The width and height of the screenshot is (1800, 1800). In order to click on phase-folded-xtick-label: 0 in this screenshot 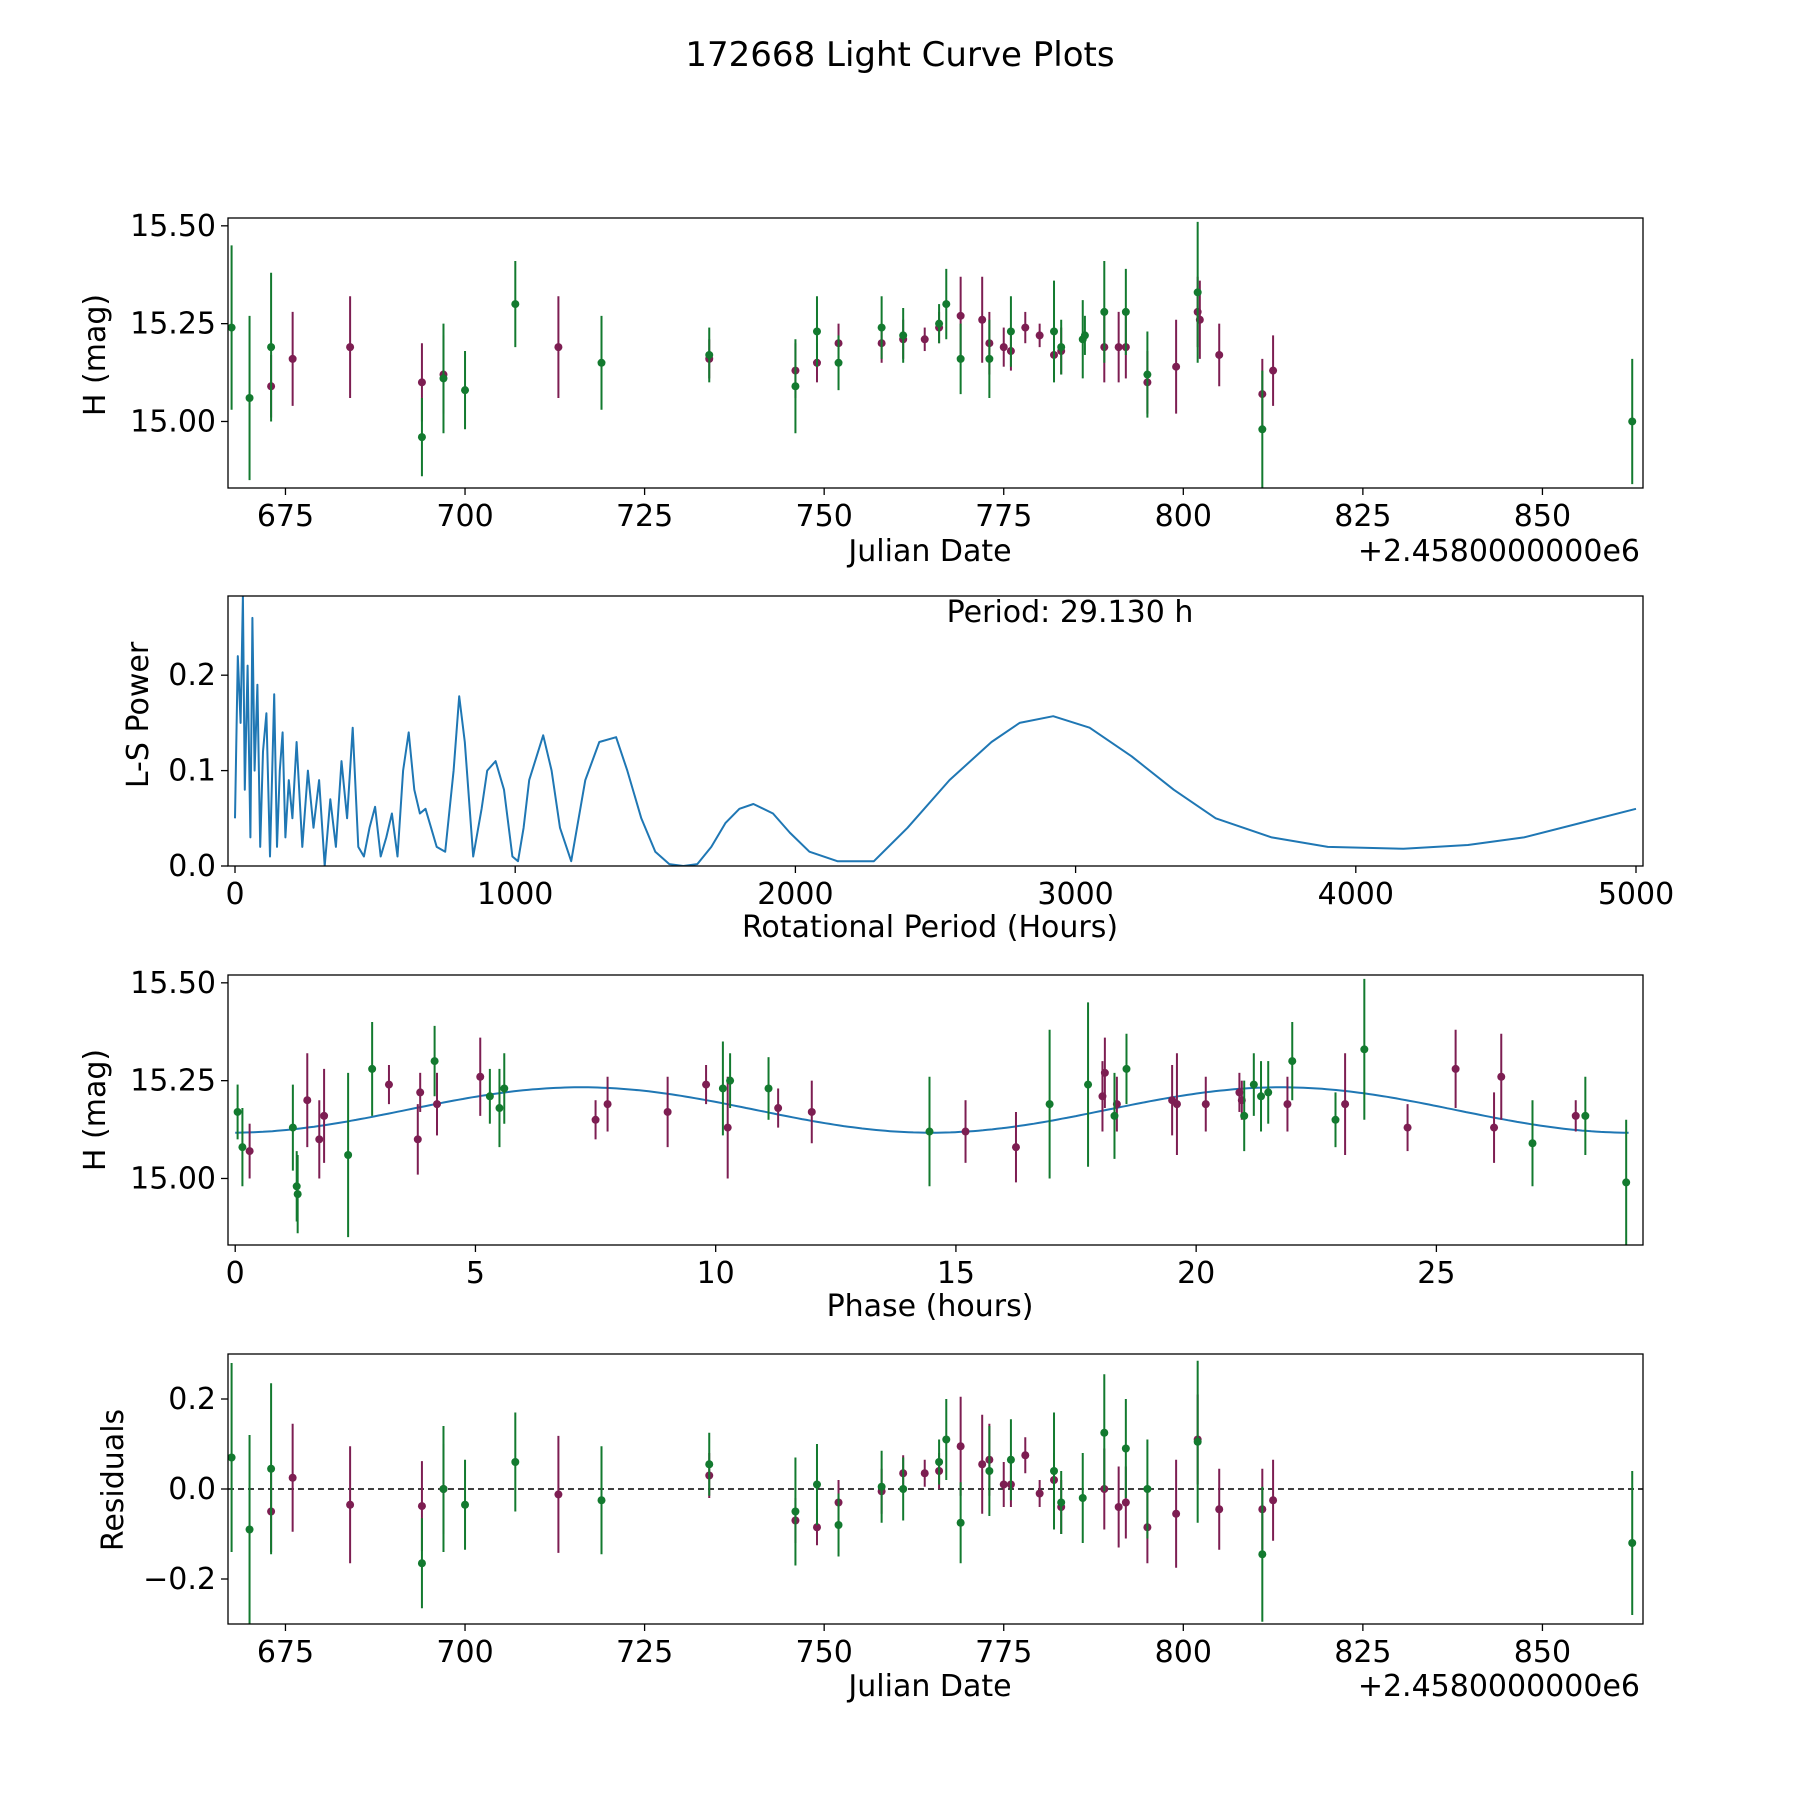, I will do `click(235, 1273)`.